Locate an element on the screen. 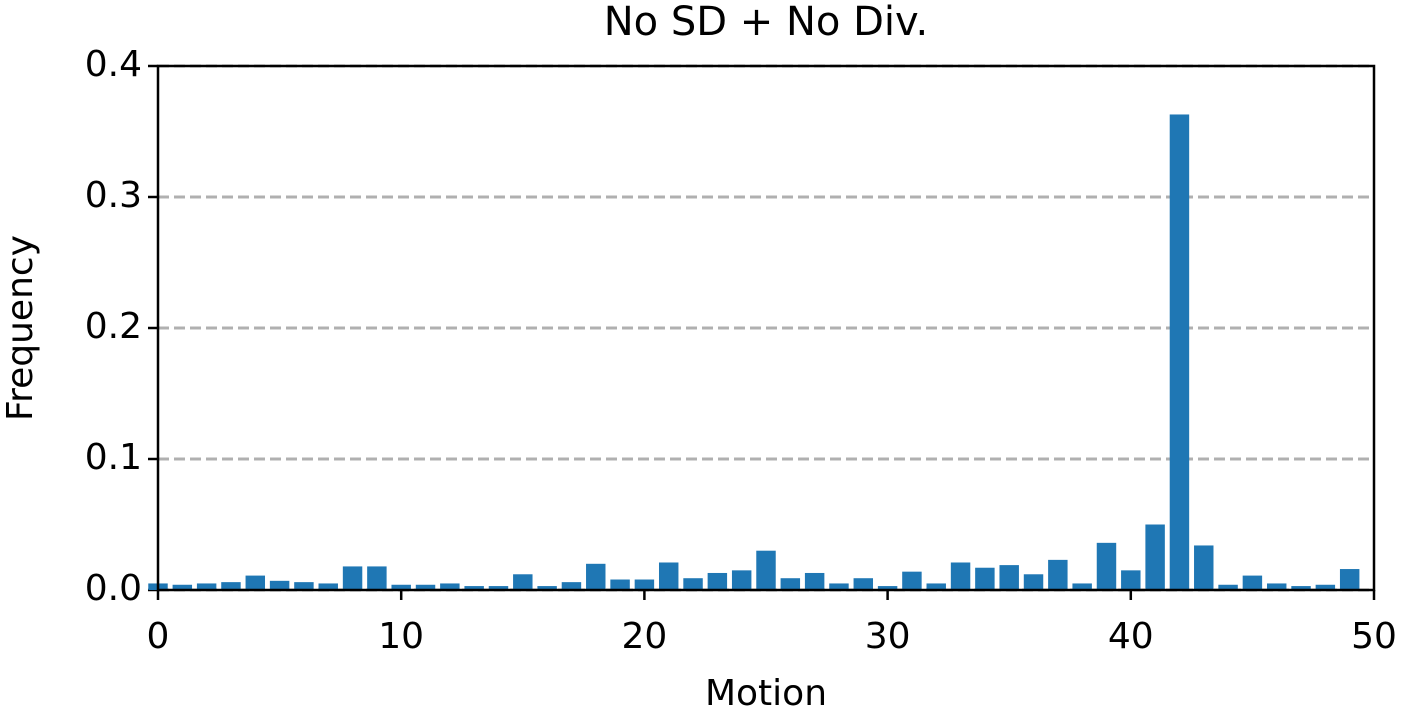  x-tick-label: 20 is located at coordinates (644, 636).